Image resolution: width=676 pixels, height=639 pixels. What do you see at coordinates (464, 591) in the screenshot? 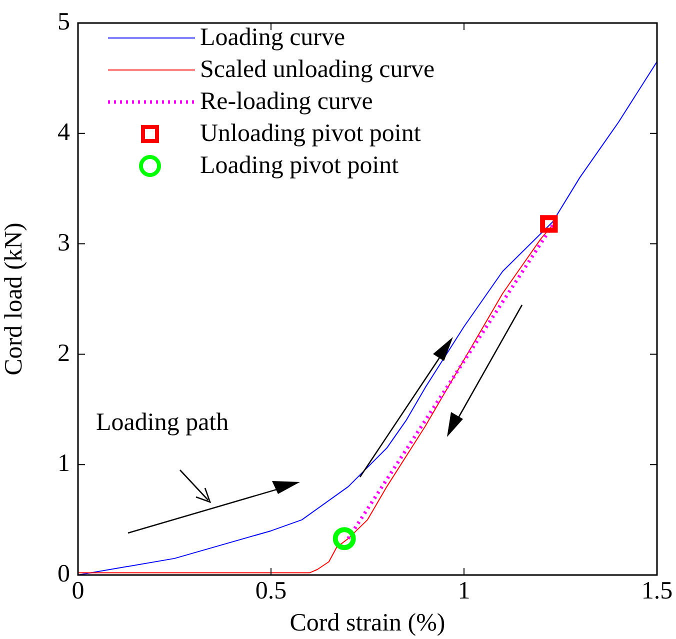
I see `x-tick-label: 1` at bounding box center [464, 591].